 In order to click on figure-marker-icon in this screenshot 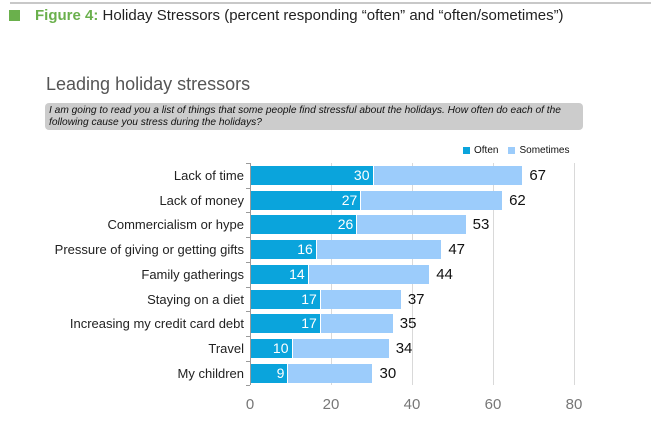, I will do `click(14, 15)`.